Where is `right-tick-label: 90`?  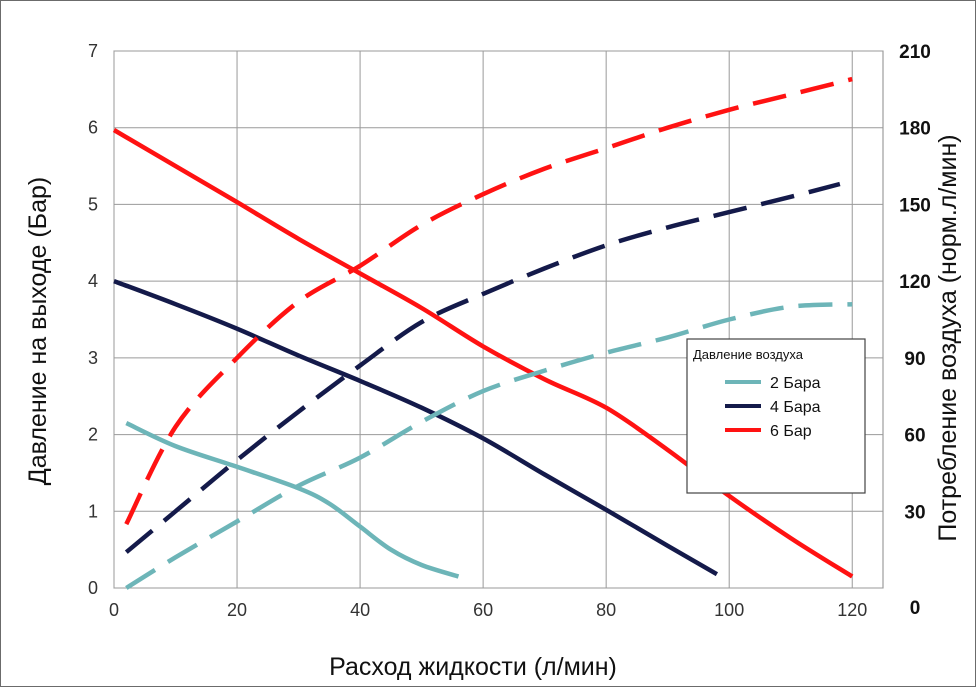 right-tick-label: 90 is located at coordinates (914, 359).